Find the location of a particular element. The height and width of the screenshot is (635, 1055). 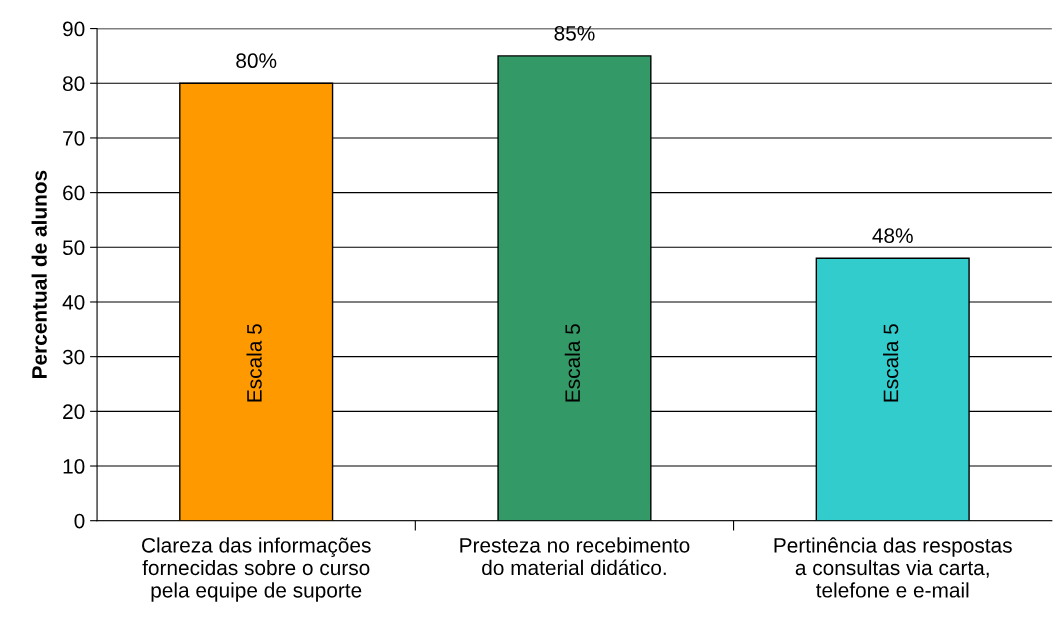

y-tick-label: 0 is located at coordinates (79, 521).